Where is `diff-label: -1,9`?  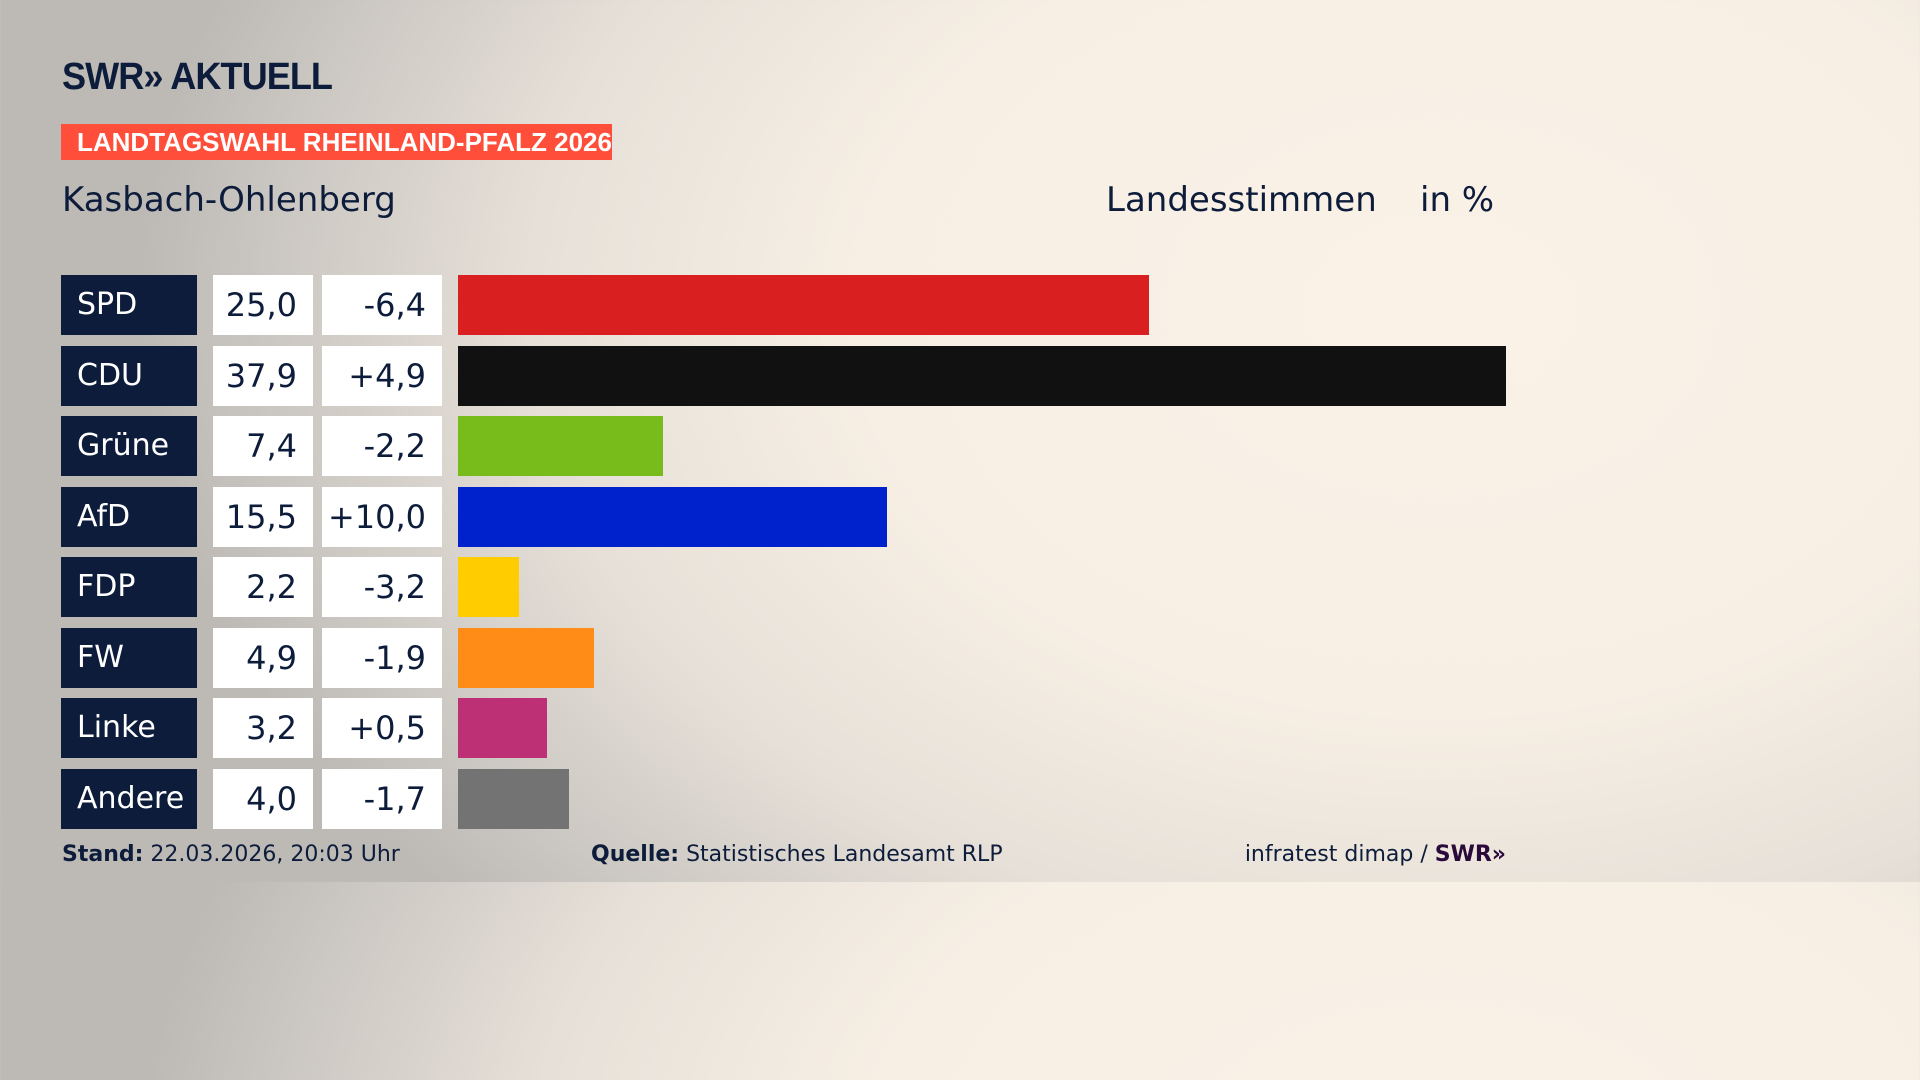 diff-label: -1,9 is located at coordinates (382, 657).